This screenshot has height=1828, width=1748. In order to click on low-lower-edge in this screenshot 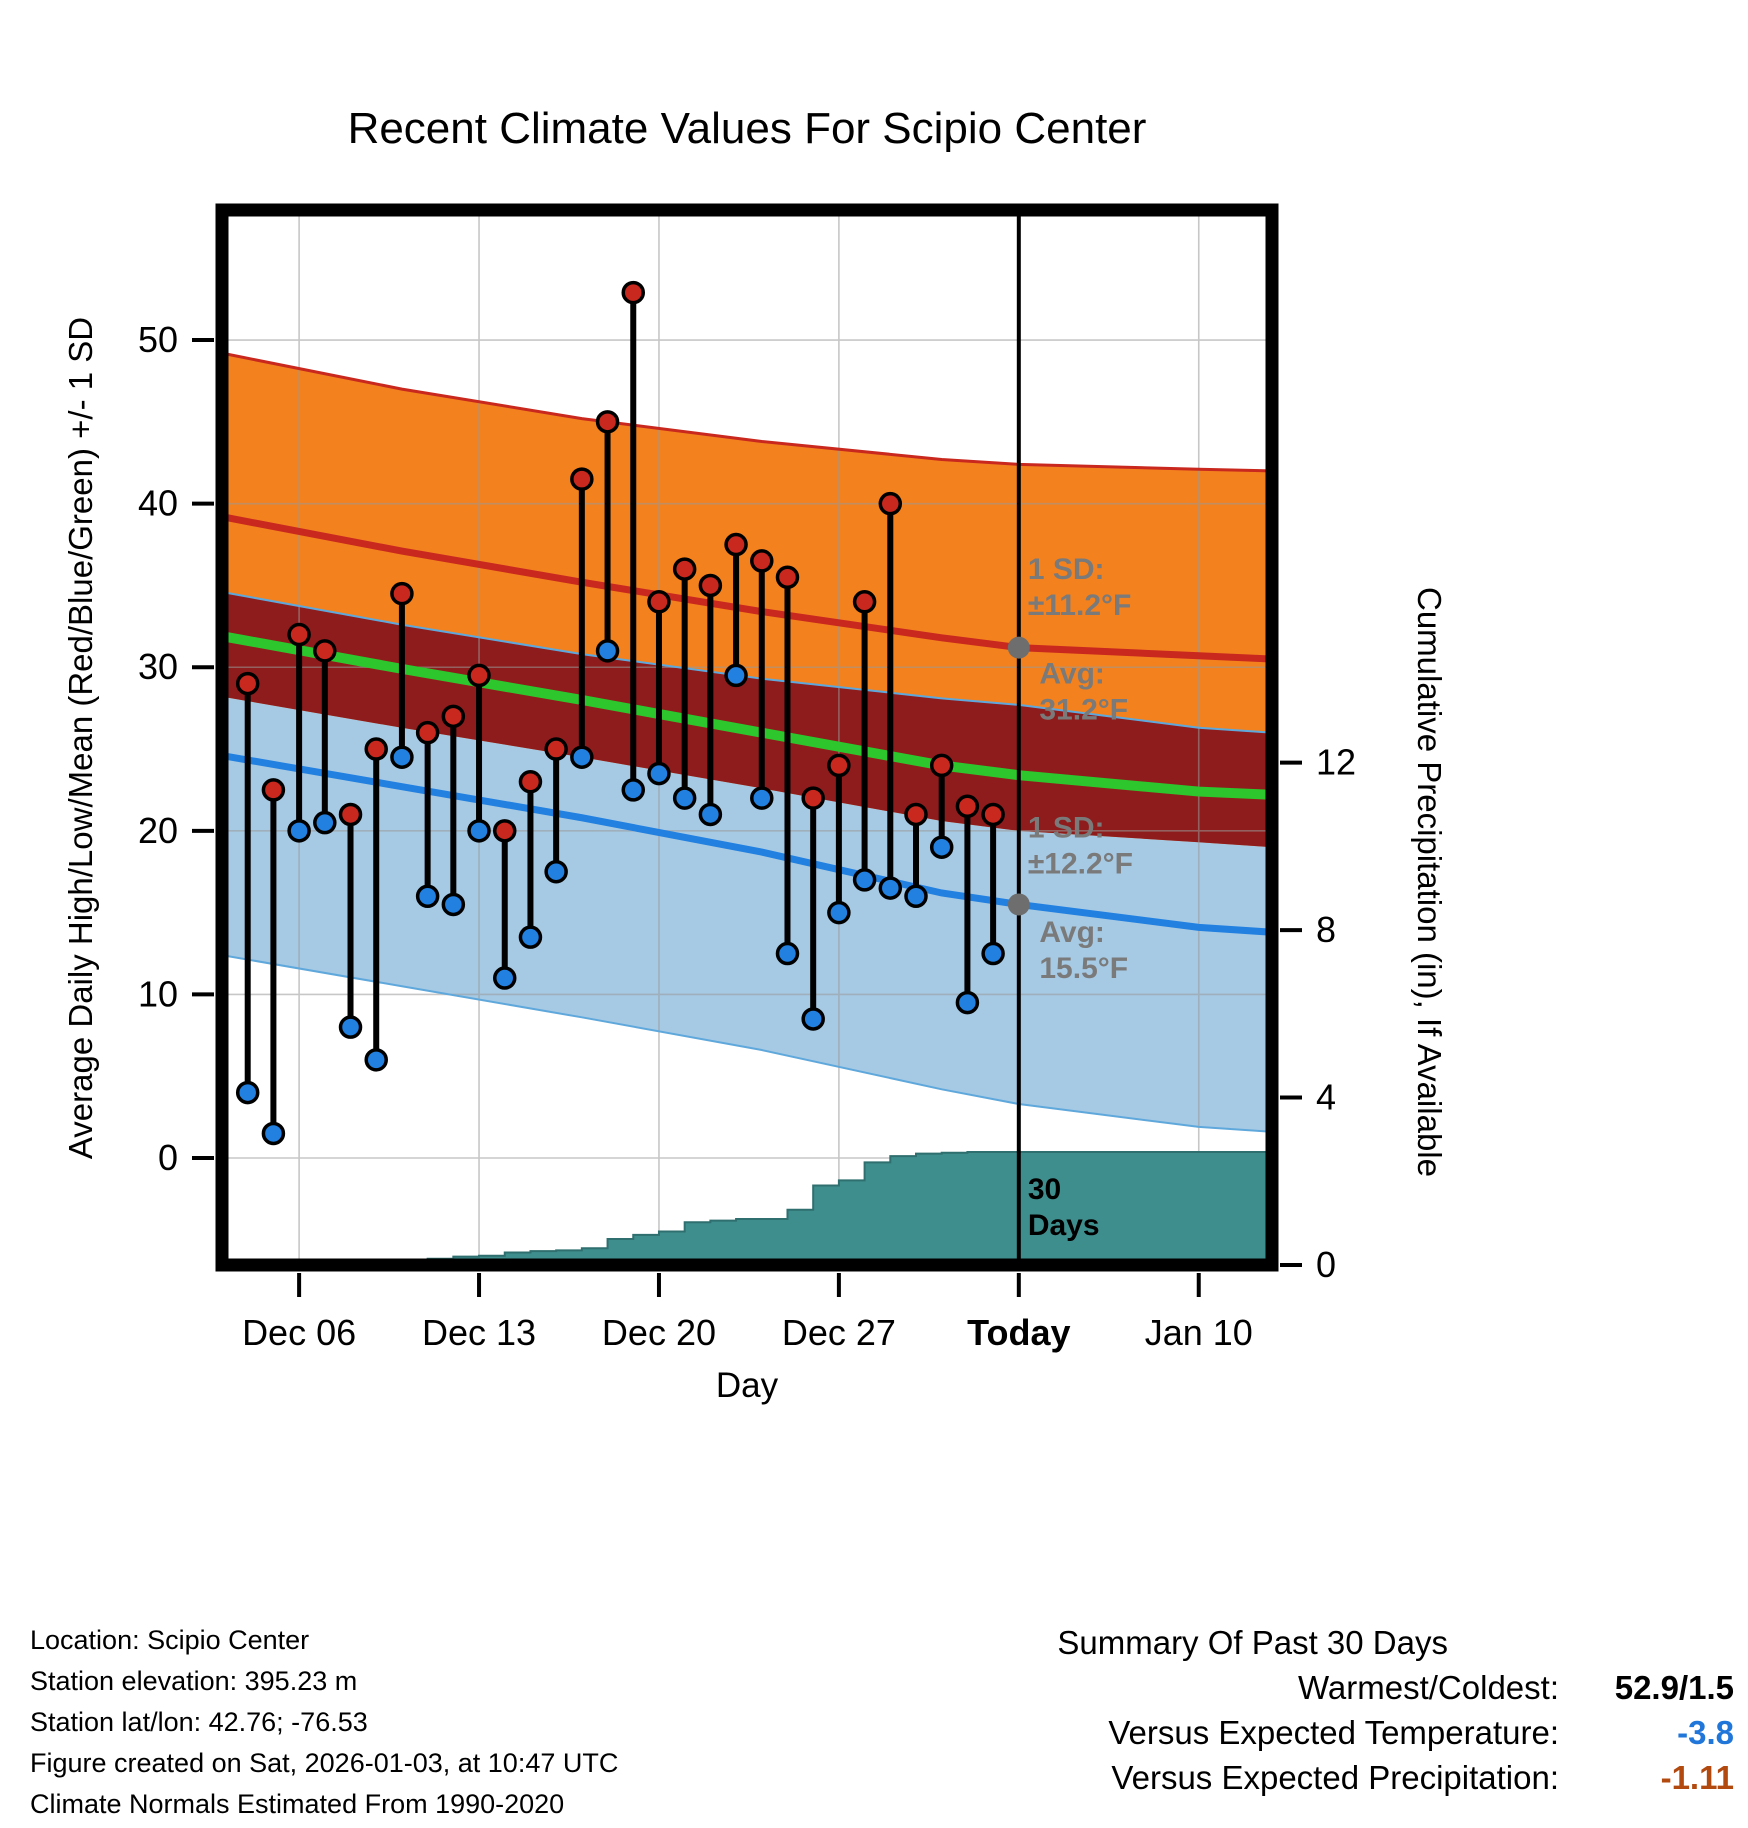, I will do `click(747, 1043)`.